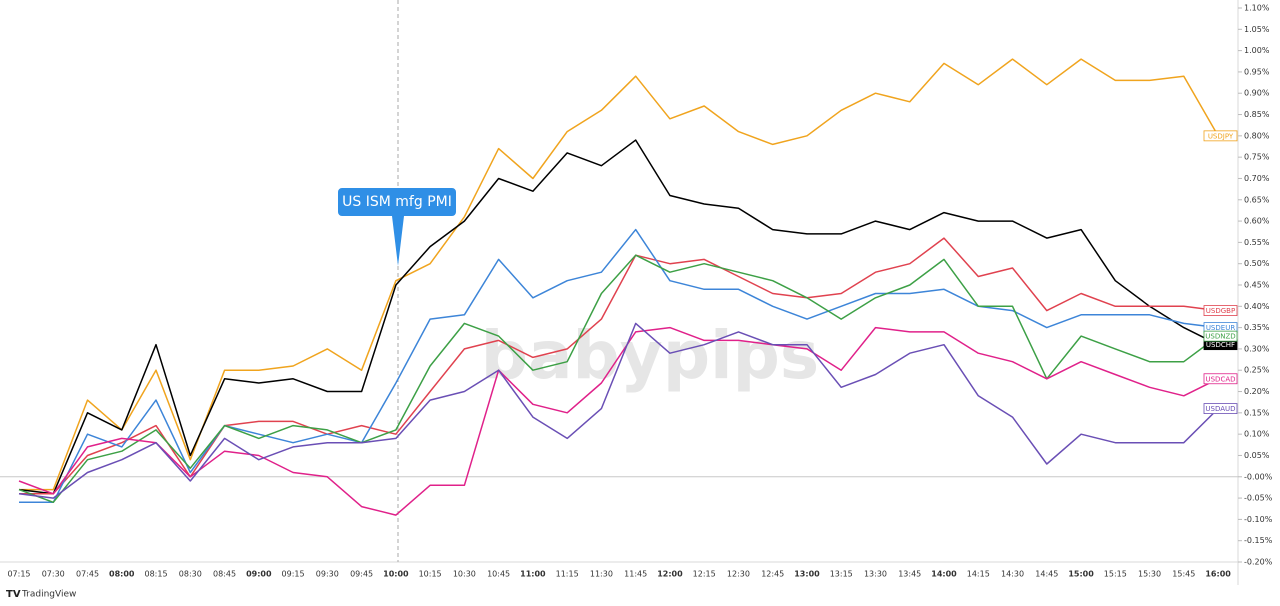 This screenshot has width=1280, height=606. Describe the element at coordinates (875, 574) in the screenshot. I see `x-tick-label: 13:30` at that location.